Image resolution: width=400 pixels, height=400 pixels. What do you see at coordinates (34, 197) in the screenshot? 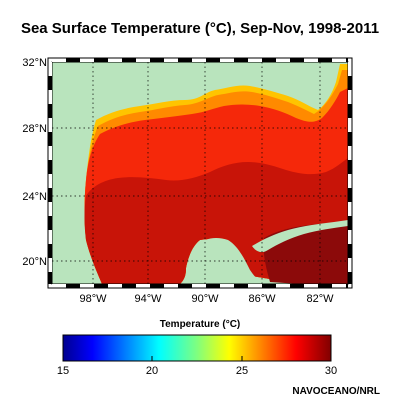
I see `lat-label-24n: 24°N` at bounding box center [34, 197].